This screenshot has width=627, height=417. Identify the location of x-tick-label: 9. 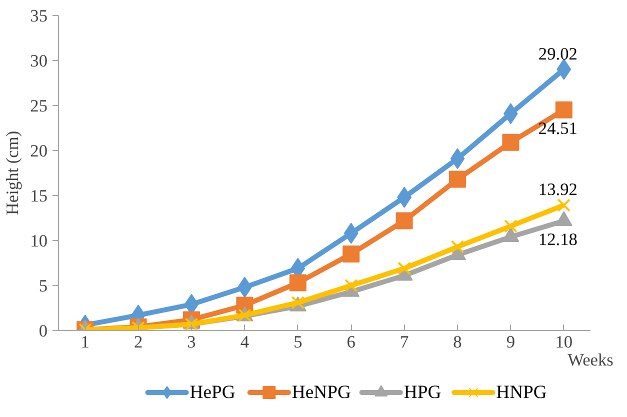
(511, 342).